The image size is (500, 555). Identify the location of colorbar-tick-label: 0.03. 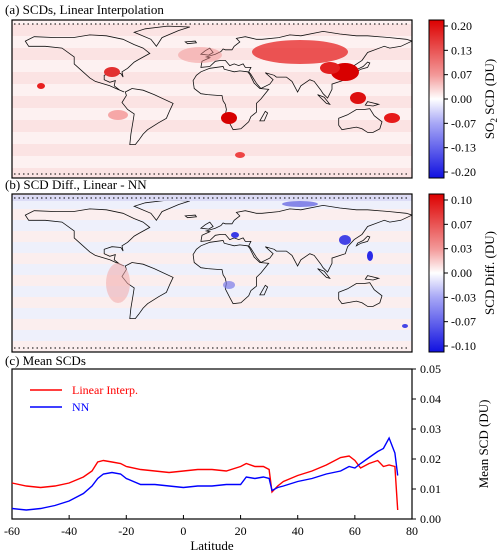
(461, 249).